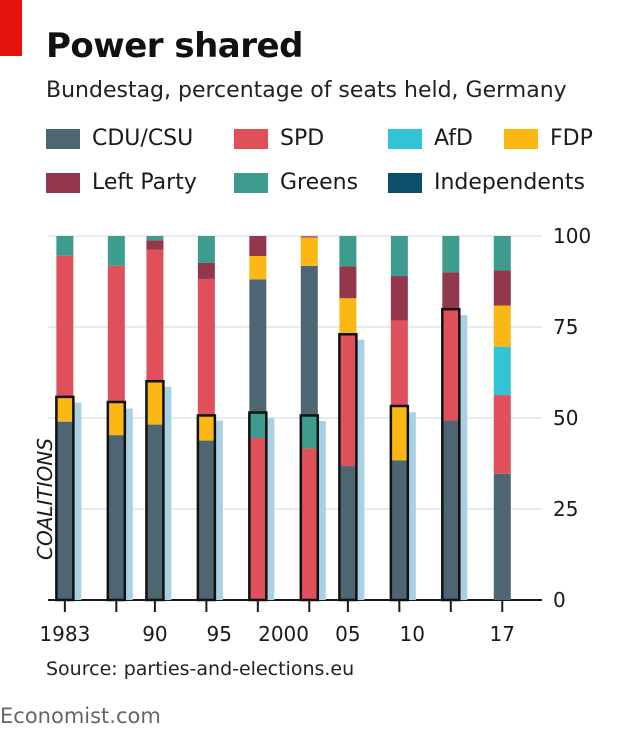 The height and width of the screenshot is (738, 640). I want to click on bar-segment-2005-cdu-csu, so click(348, 533).